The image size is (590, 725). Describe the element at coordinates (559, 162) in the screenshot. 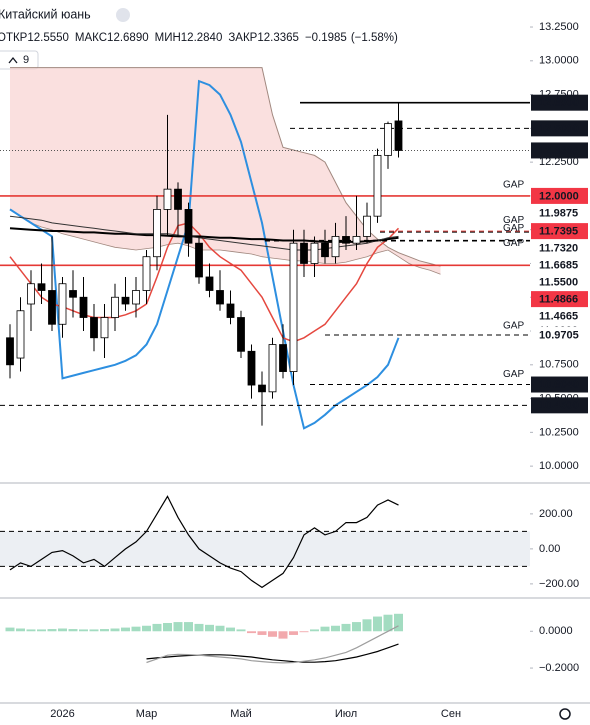

I see `y-tick-label: 12.2500` at that location.